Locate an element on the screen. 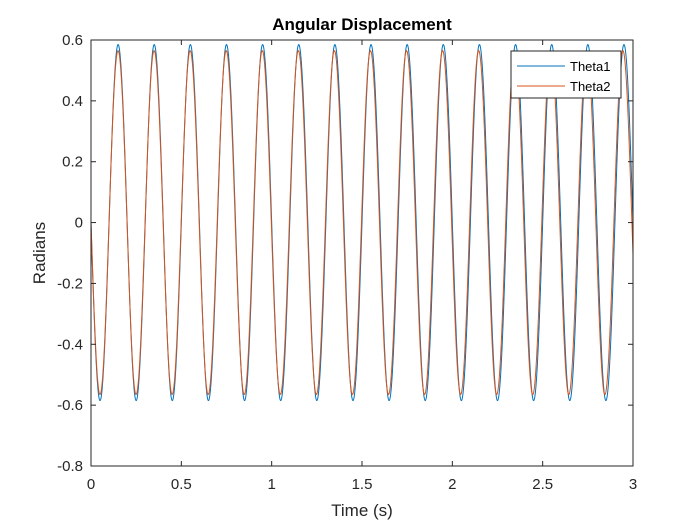  y-tick-label: -0.6 is located at coordinates (70, 405).